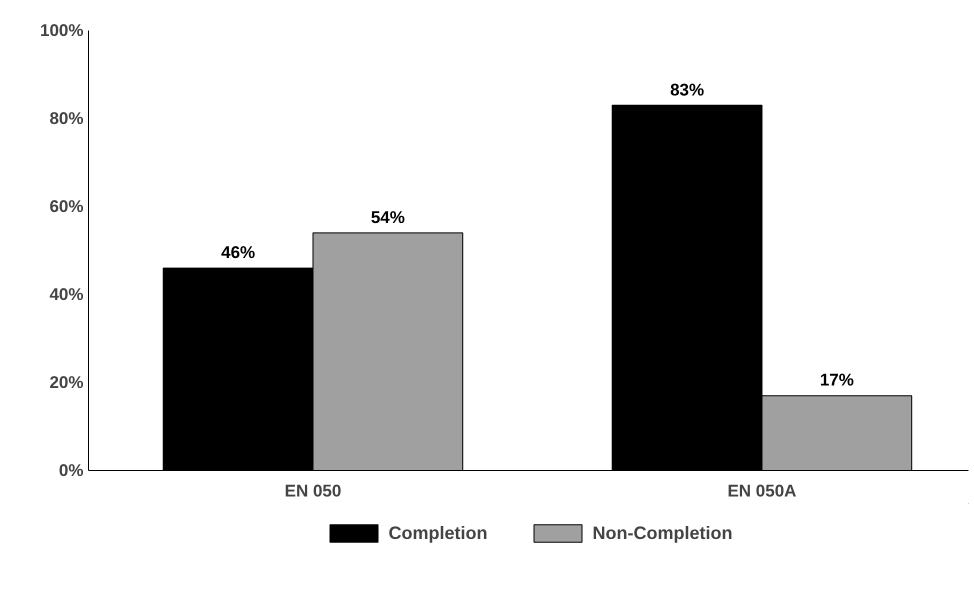 The height and width of the screenshot is (603, 974). What do you see at coordinates (662, 533) in the screenshot?
I see `legend-label: Non-Completion` at bounding box center [662, 533].